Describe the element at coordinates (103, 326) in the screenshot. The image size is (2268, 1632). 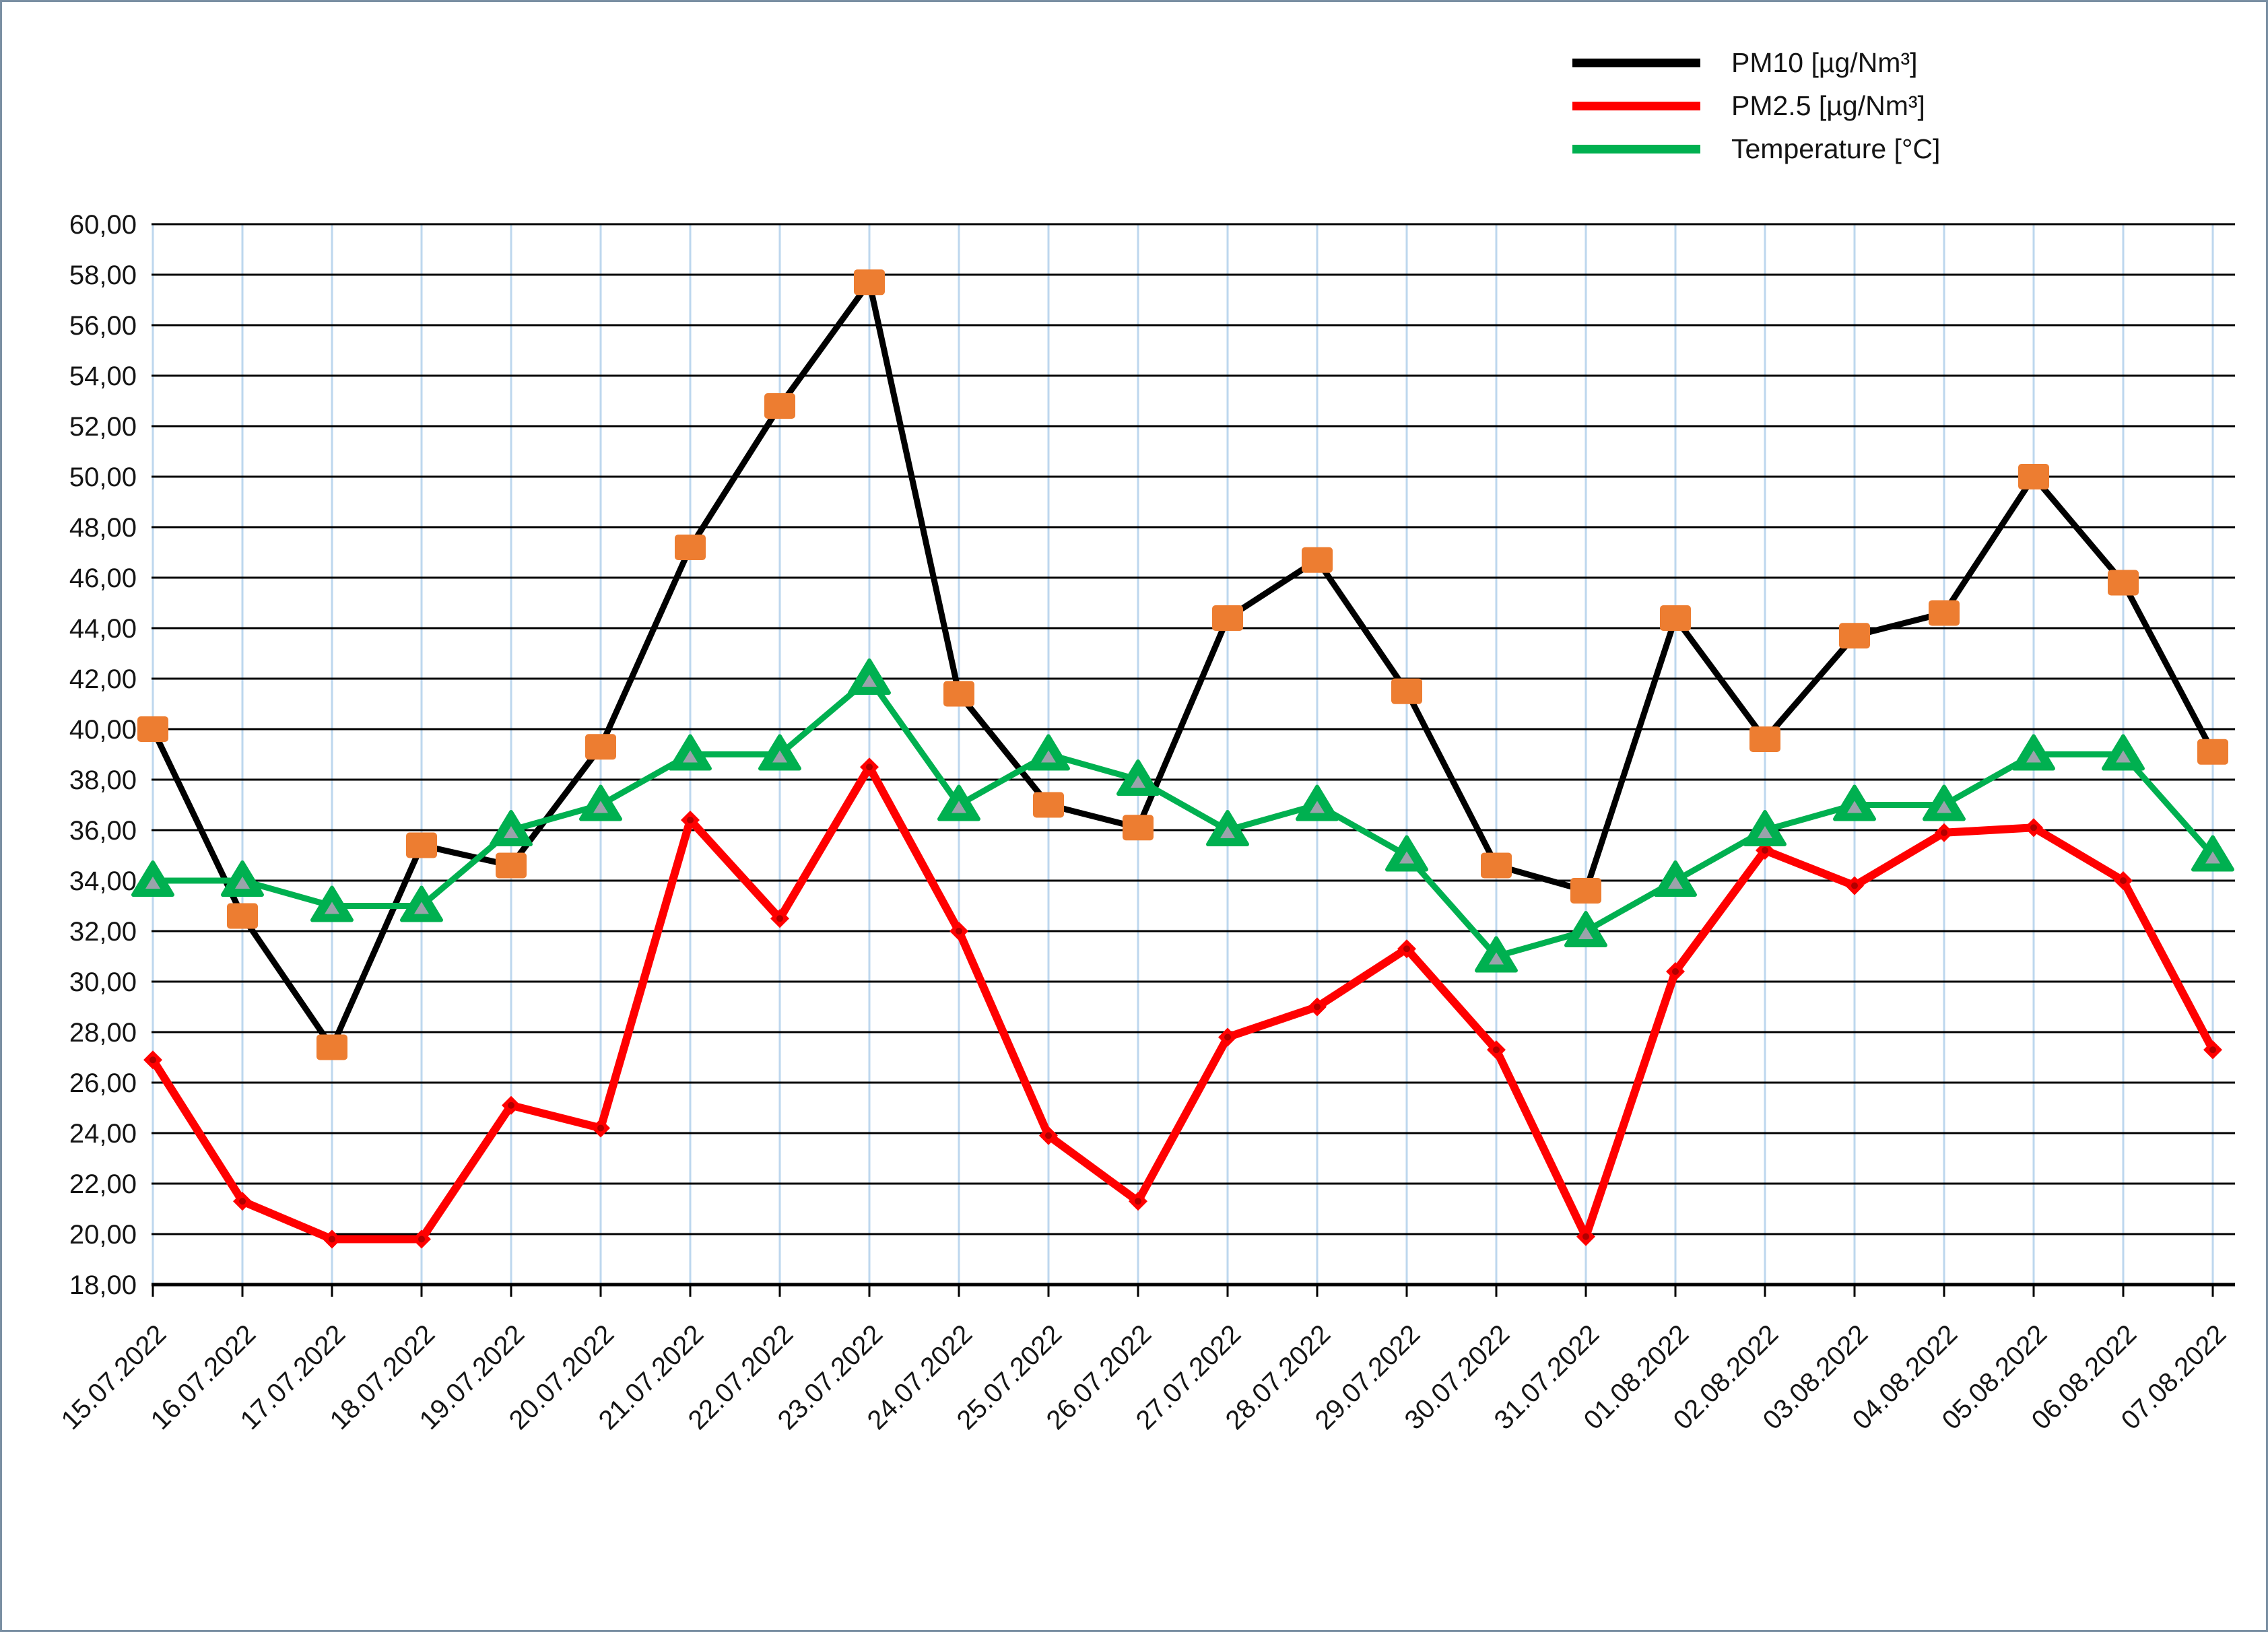
I see `y-tick-label: 56,00` at that location.